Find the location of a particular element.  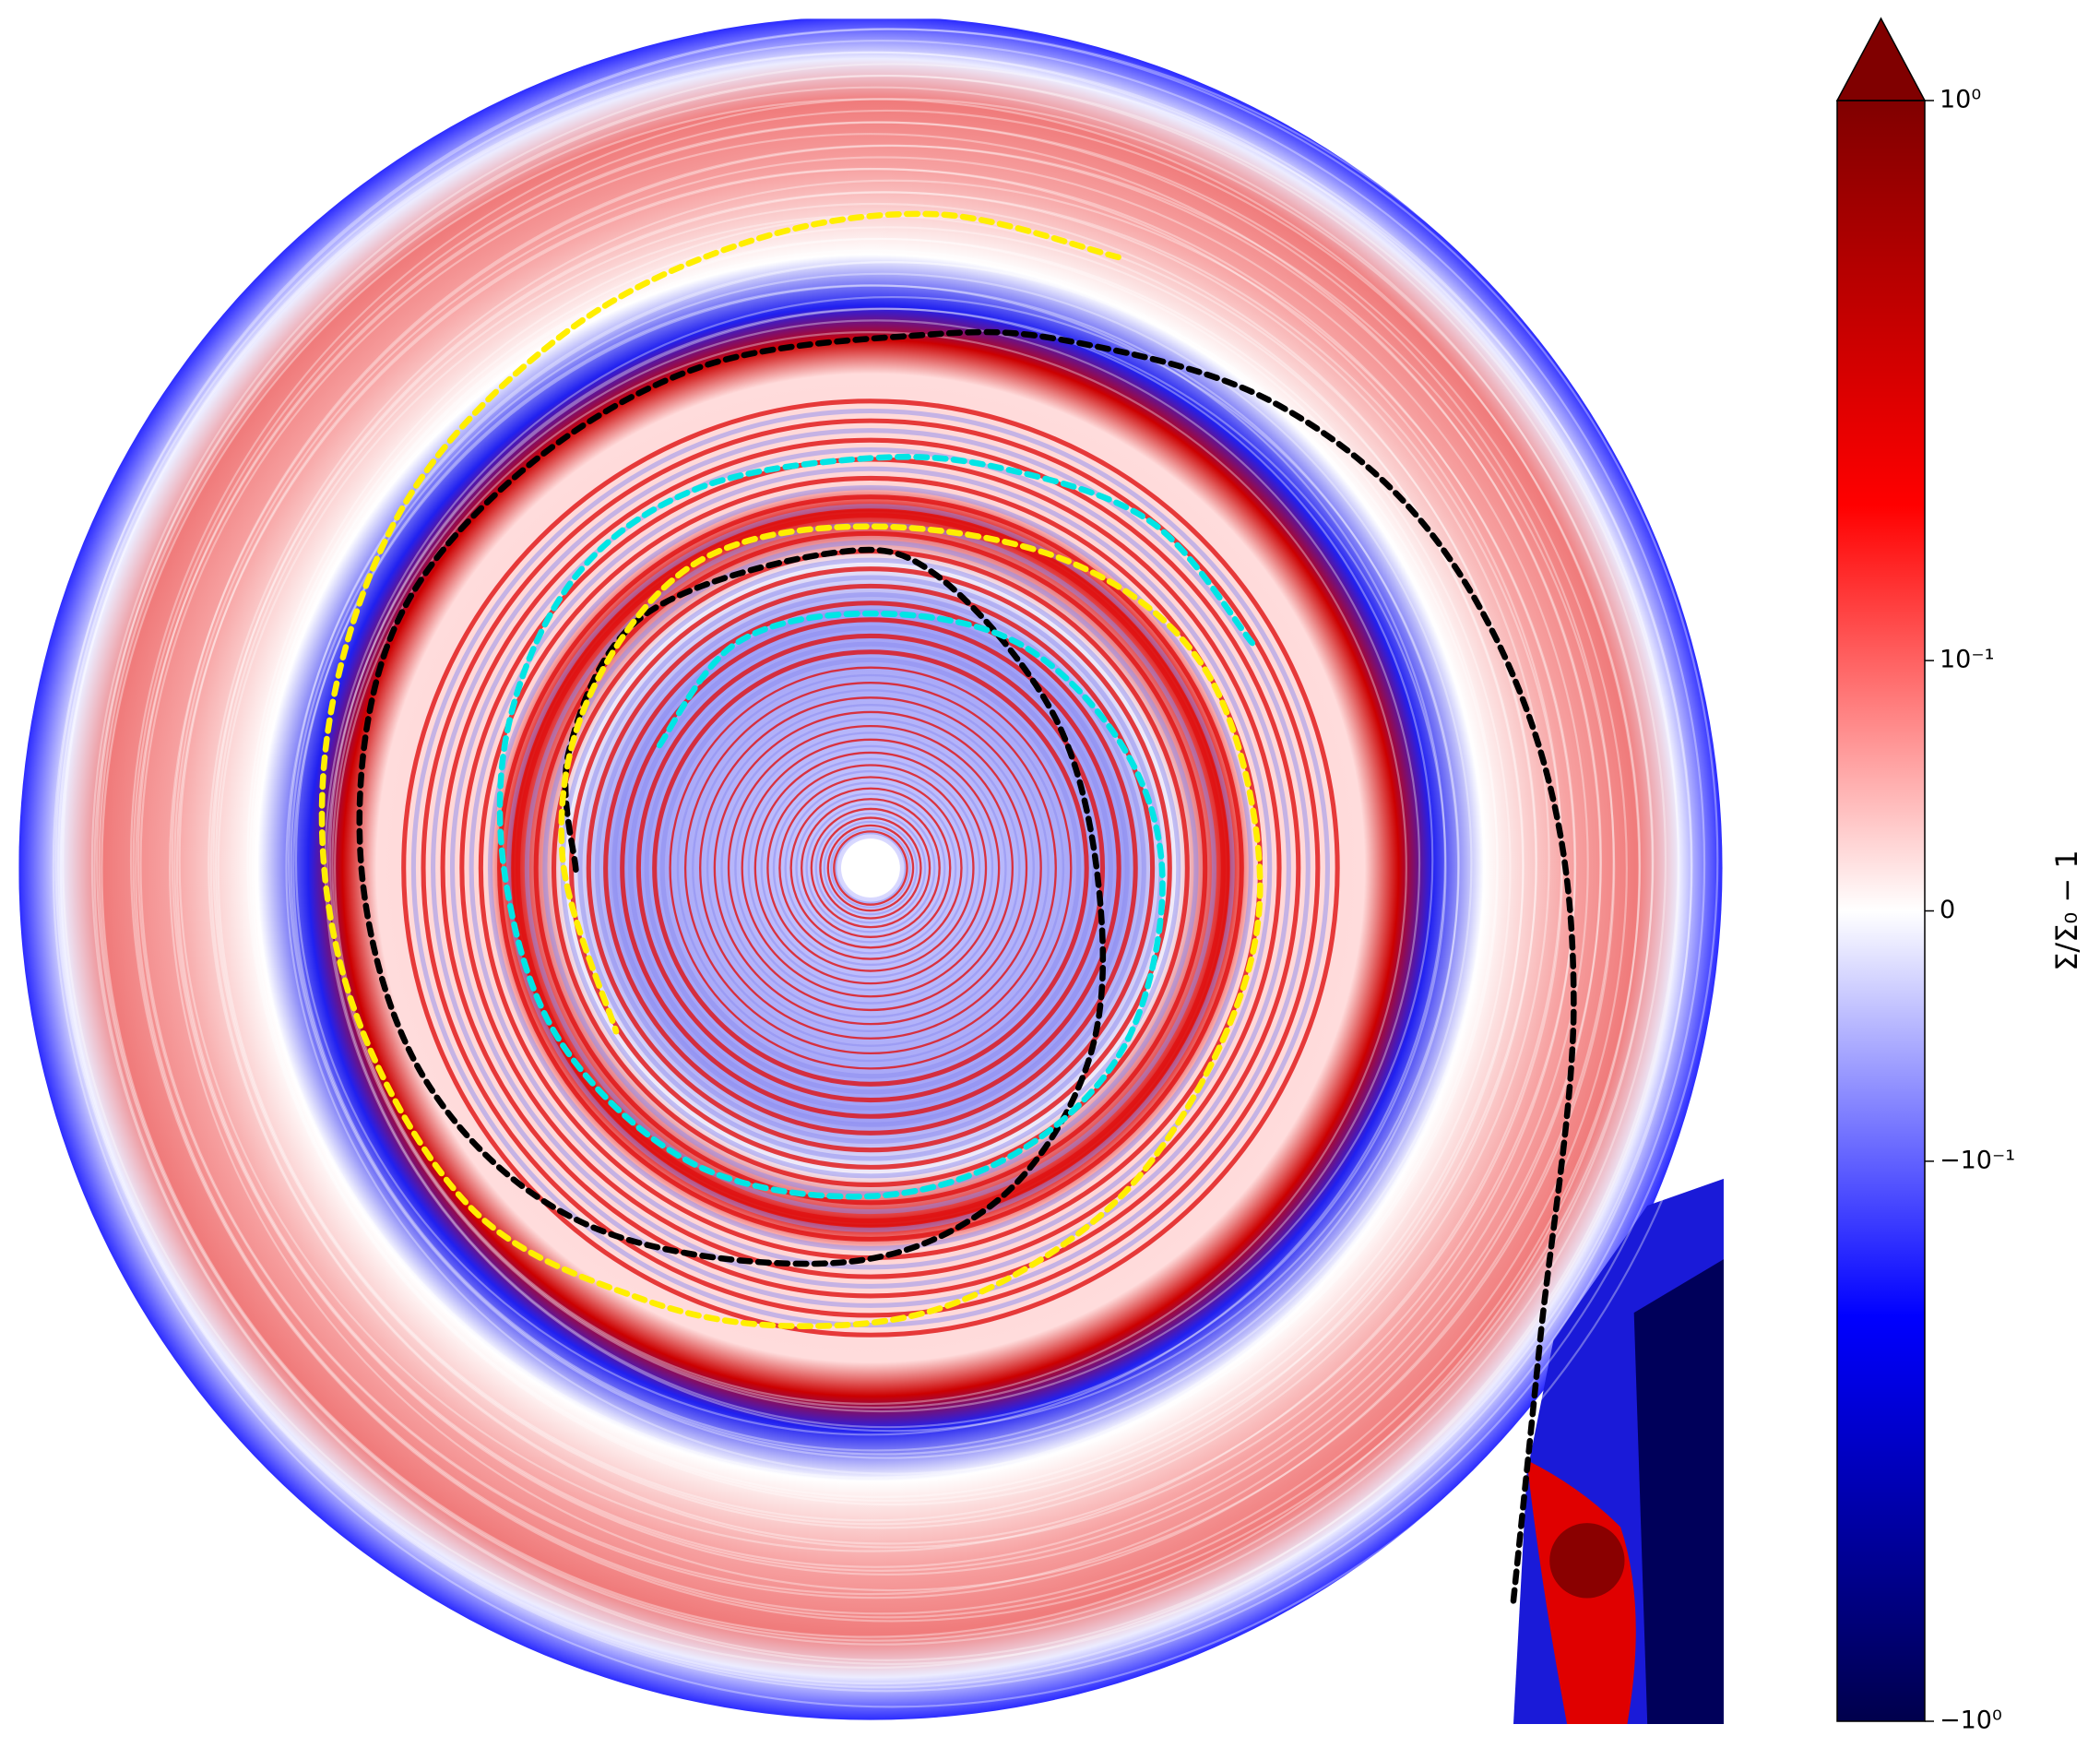

colorbar-tick-label: −10⁻¹ is located at coordinates (1977, 1160).